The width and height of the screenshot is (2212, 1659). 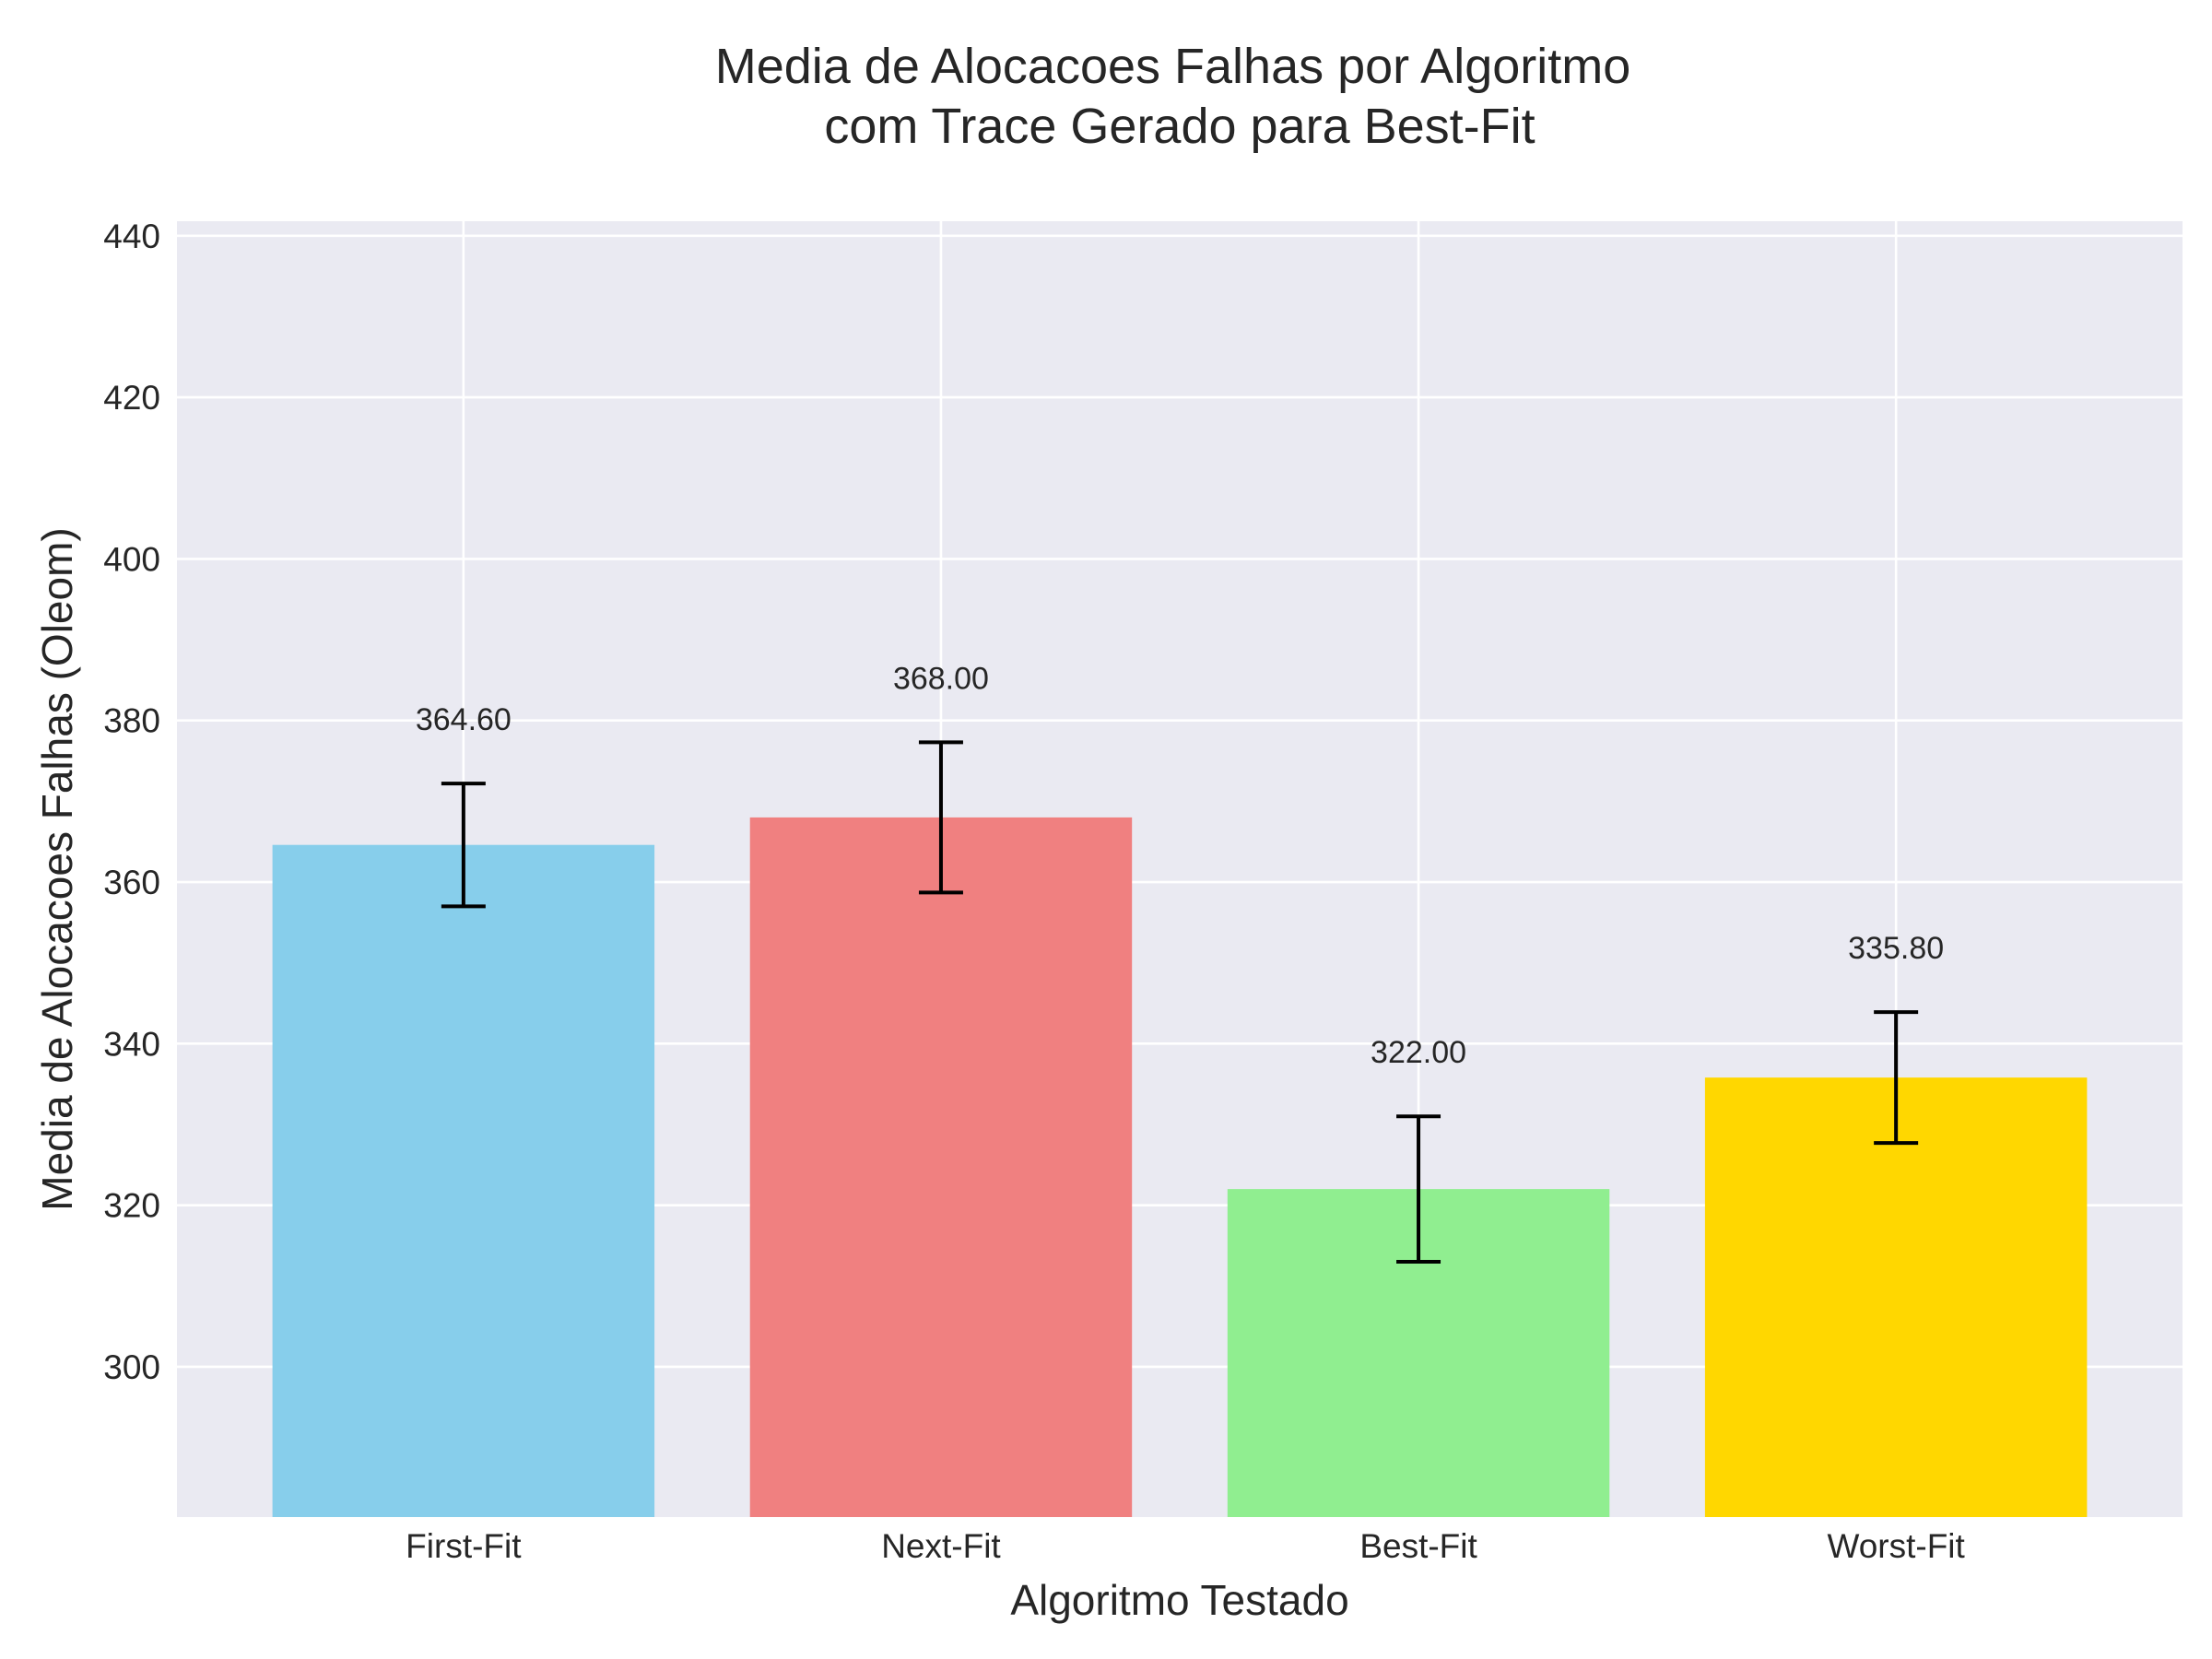 What do you see at coordinates (131, 721) in the screenshot?
I see `y-tick-label: 380` at bounding box center [131, 721].